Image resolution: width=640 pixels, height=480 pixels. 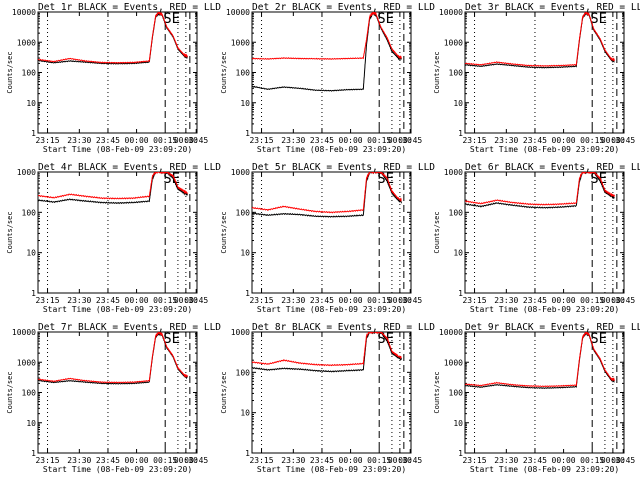 What do you see at coordinates (129, 167) in the screenshot?
I see `panel-title: Det 4r BLACK = Events, RED = LLD` at bounding box center [129, 167].